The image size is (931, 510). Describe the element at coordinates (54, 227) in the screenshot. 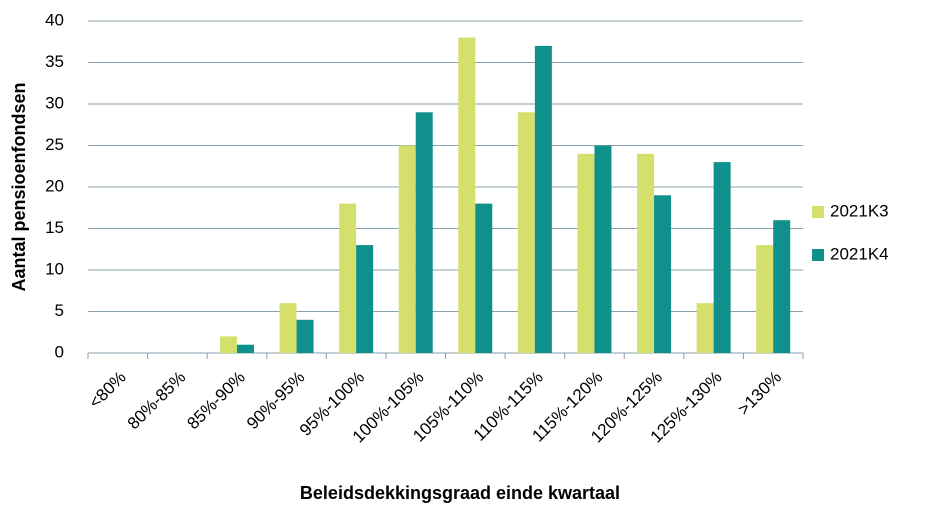

I see `y-tick-label: 15` at that location.